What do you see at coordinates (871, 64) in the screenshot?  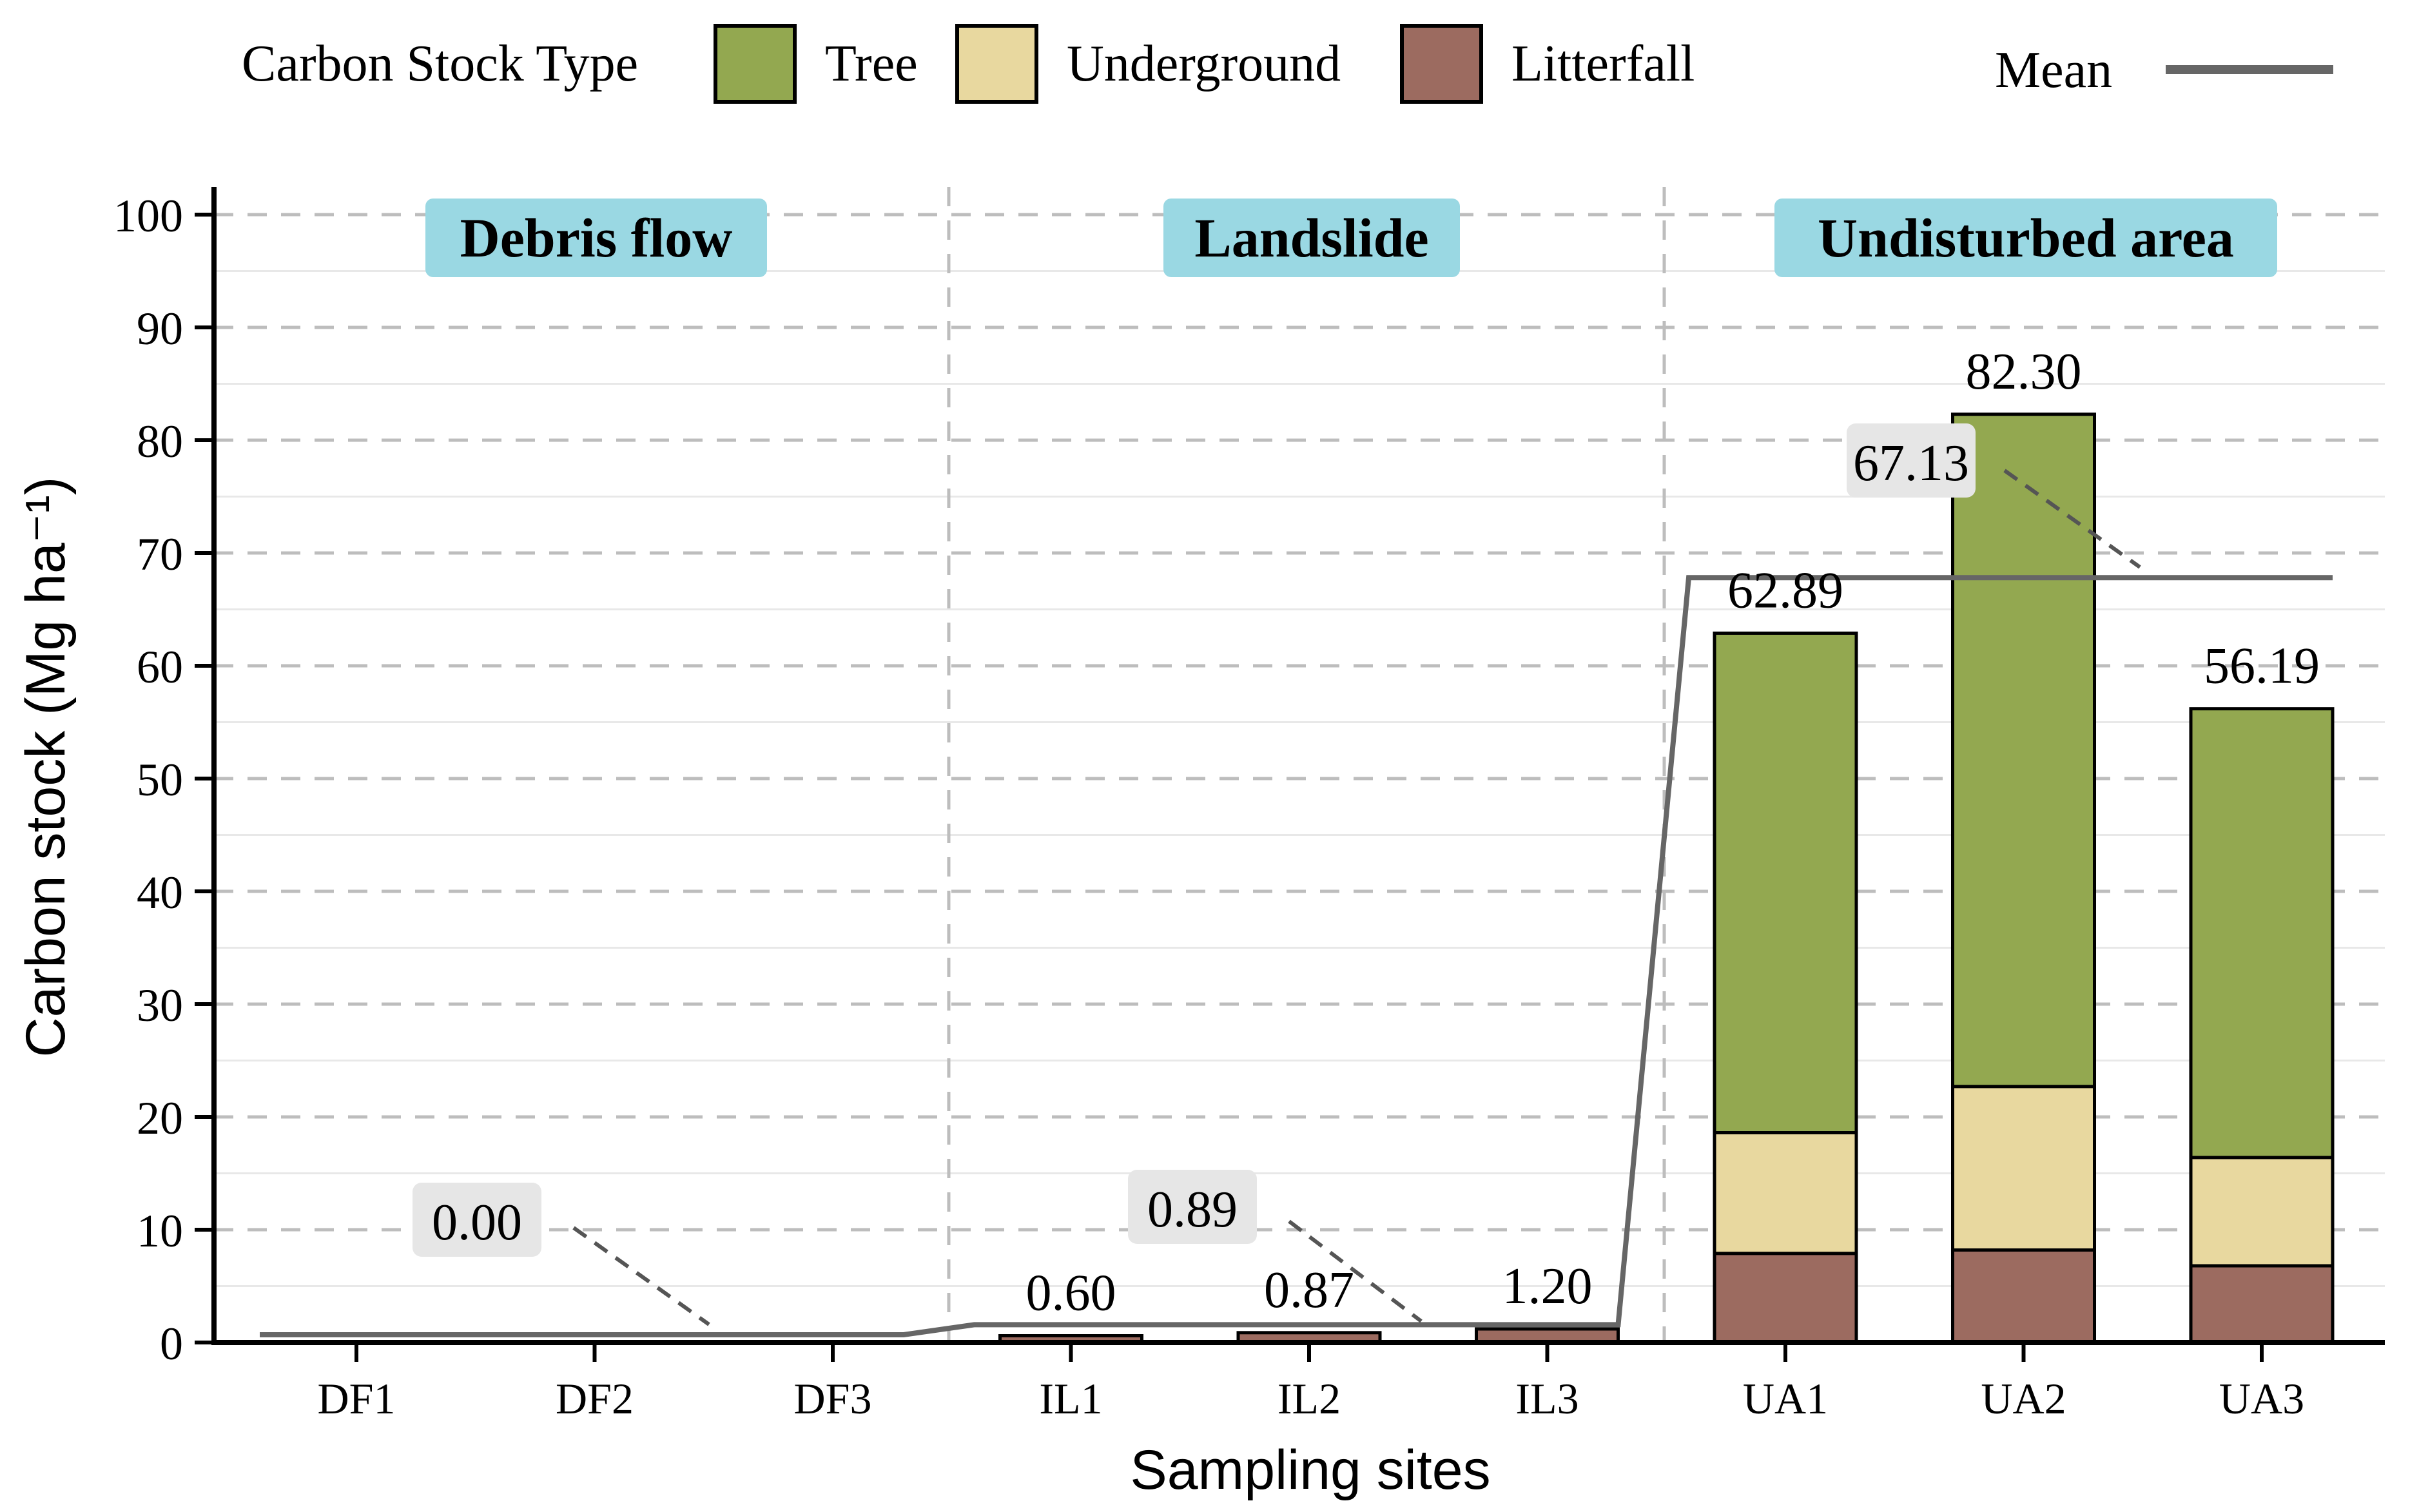 I see `legend-label-tree: Tree` at bounding box center [871, 64].